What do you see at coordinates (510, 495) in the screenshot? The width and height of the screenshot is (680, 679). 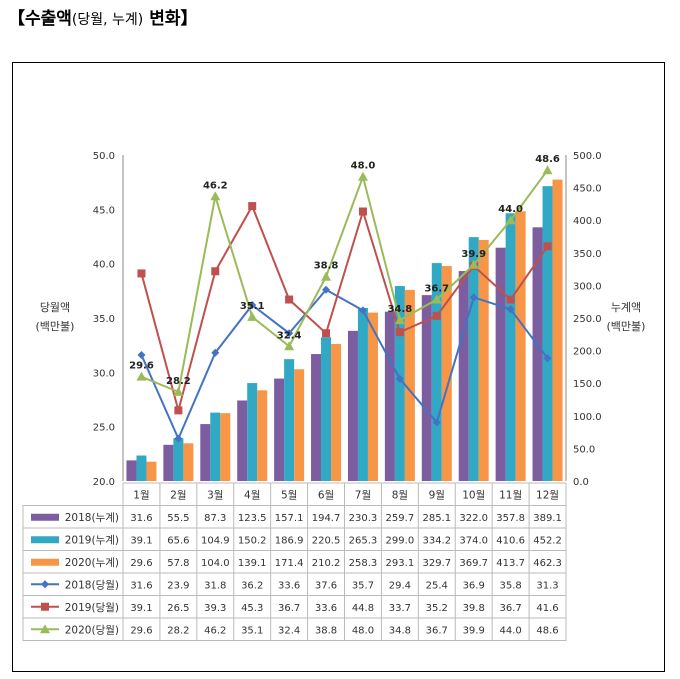 I see `category-label: 11월` at bounding box center [510, 495].